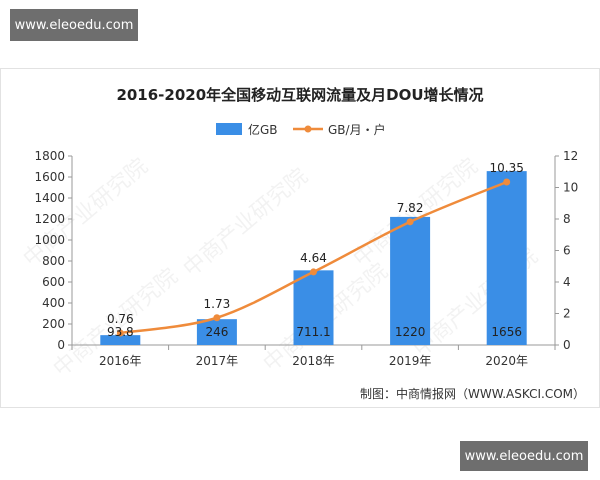  I want to click on y2-tick-label: 4, so click(567, 282).